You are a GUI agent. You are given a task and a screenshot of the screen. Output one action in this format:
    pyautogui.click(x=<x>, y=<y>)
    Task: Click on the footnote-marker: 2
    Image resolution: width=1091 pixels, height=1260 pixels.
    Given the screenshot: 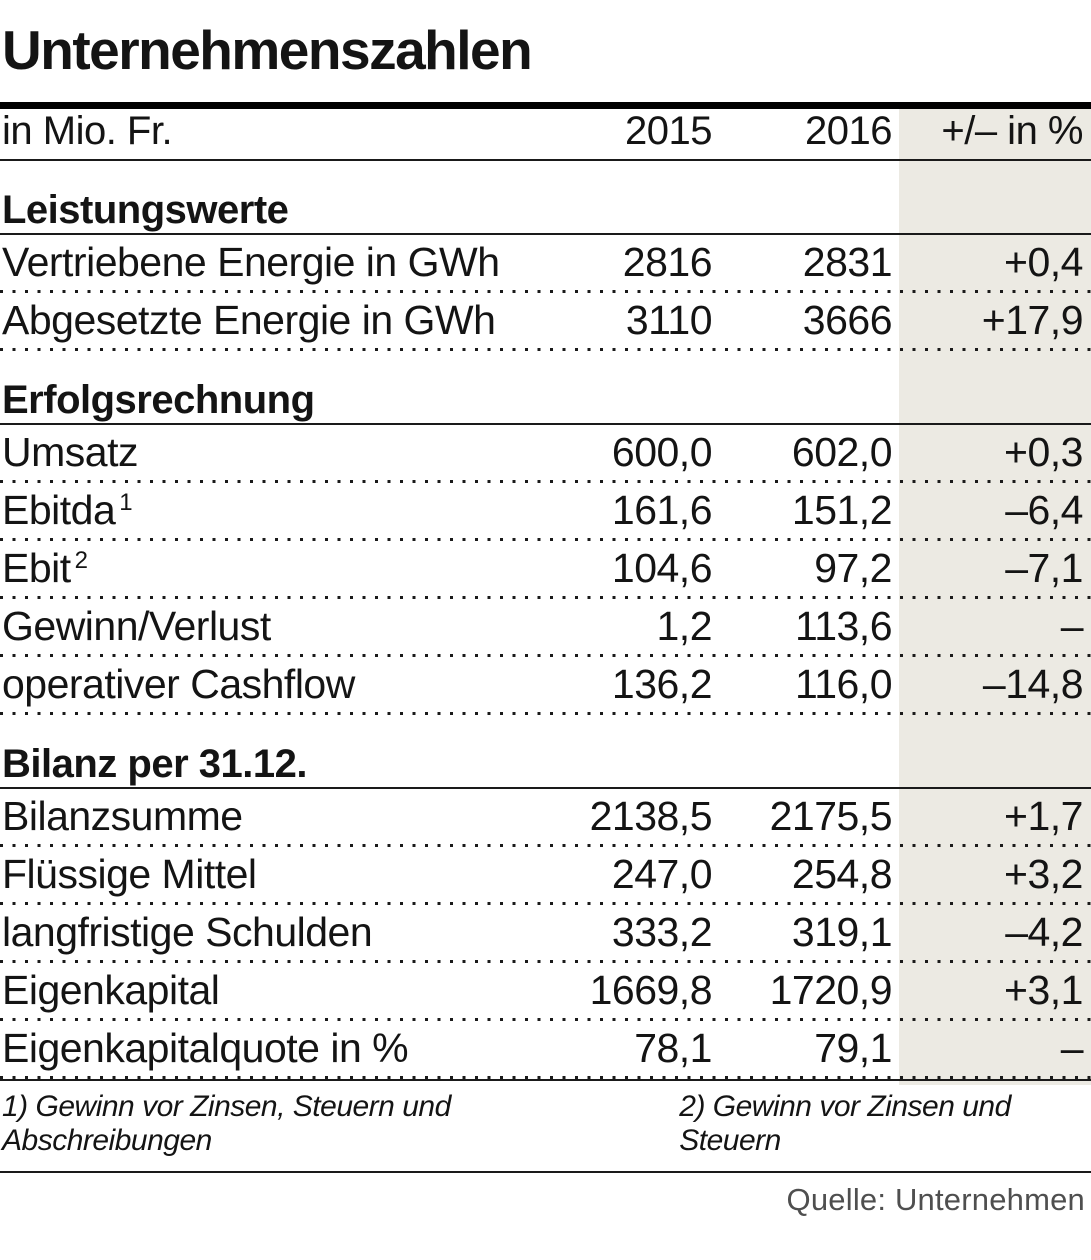 What is the action you would take?
    pyautogui.click(x=81, y=560)
    